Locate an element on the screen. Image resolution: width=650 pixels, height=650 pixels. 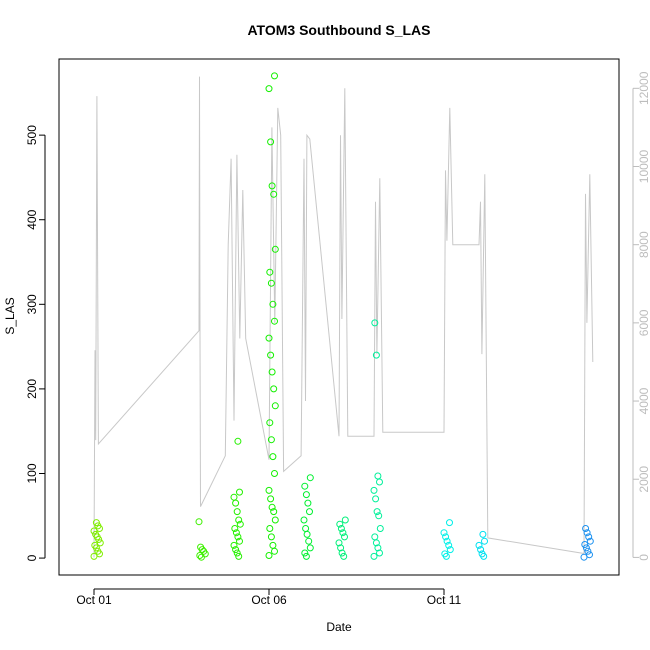
x-tick-label: Oct 06 is located at coordinates (269, 600).